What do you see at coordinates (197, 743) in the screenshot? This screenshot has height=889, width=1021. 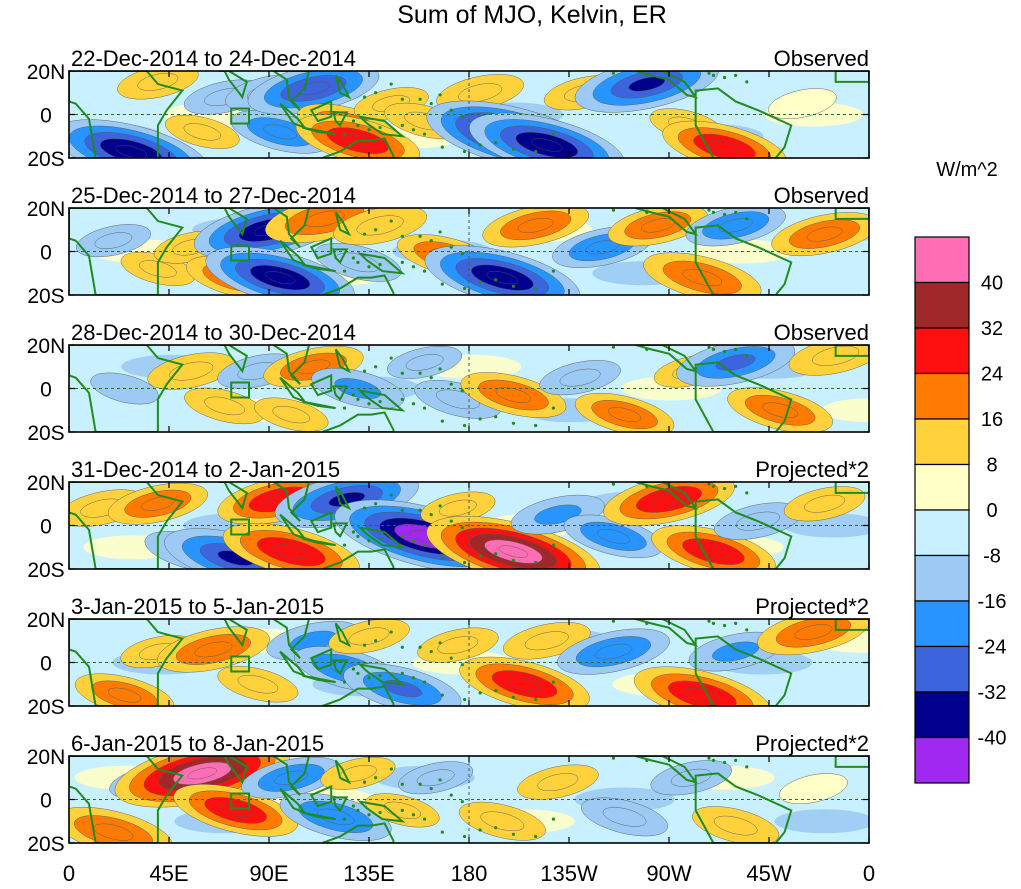 I see `panel-date-label: 6-Jan-2015 to 8-Jan-2015` at bounding box center [197, 743].